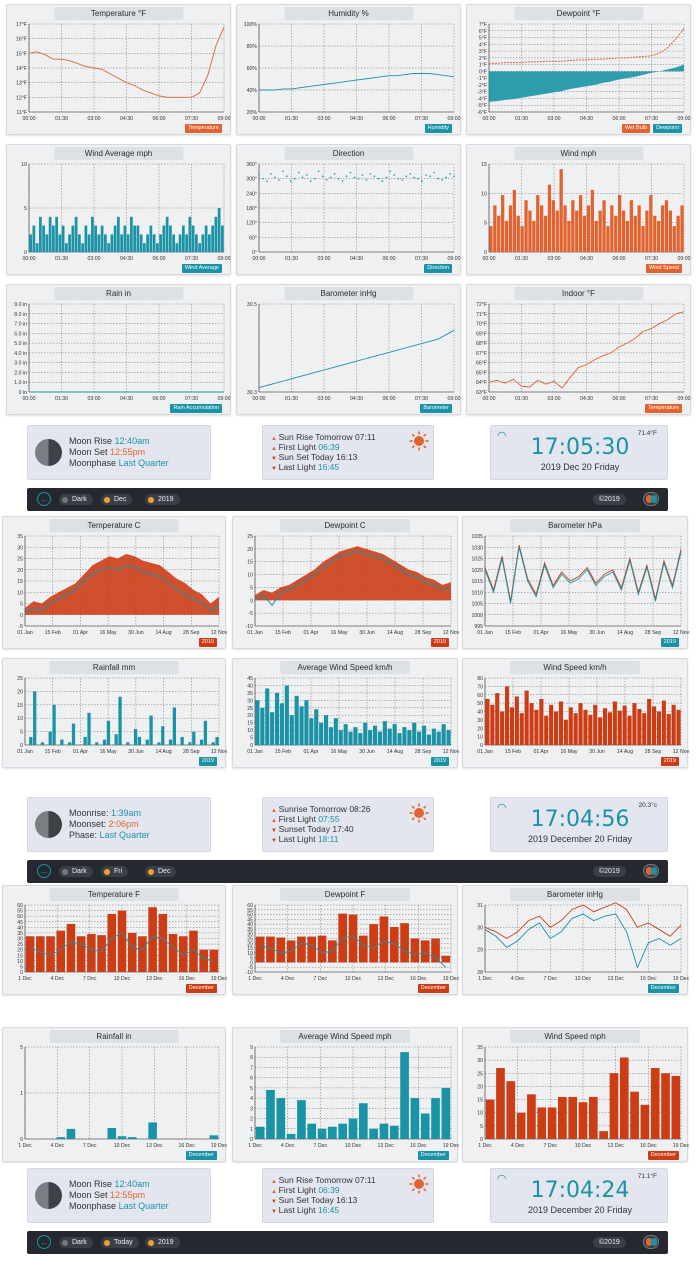  Describe the element at coordinates (480, 951) in the screenshot. I see `y-tick-label: 29` at that location.